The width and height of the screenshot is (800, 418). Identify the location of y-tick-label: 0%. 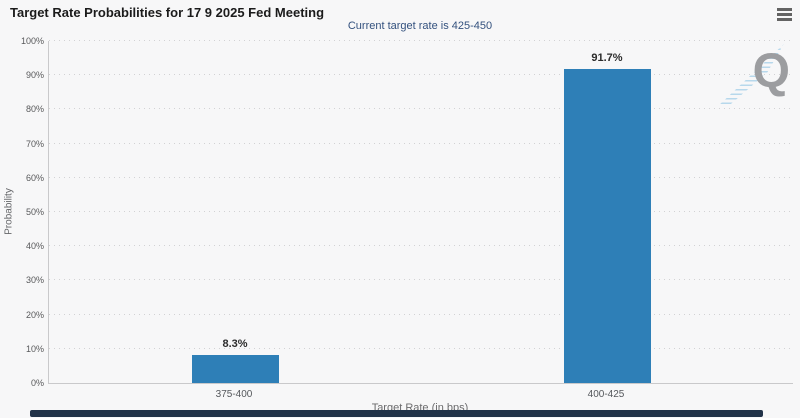
(37, 383).